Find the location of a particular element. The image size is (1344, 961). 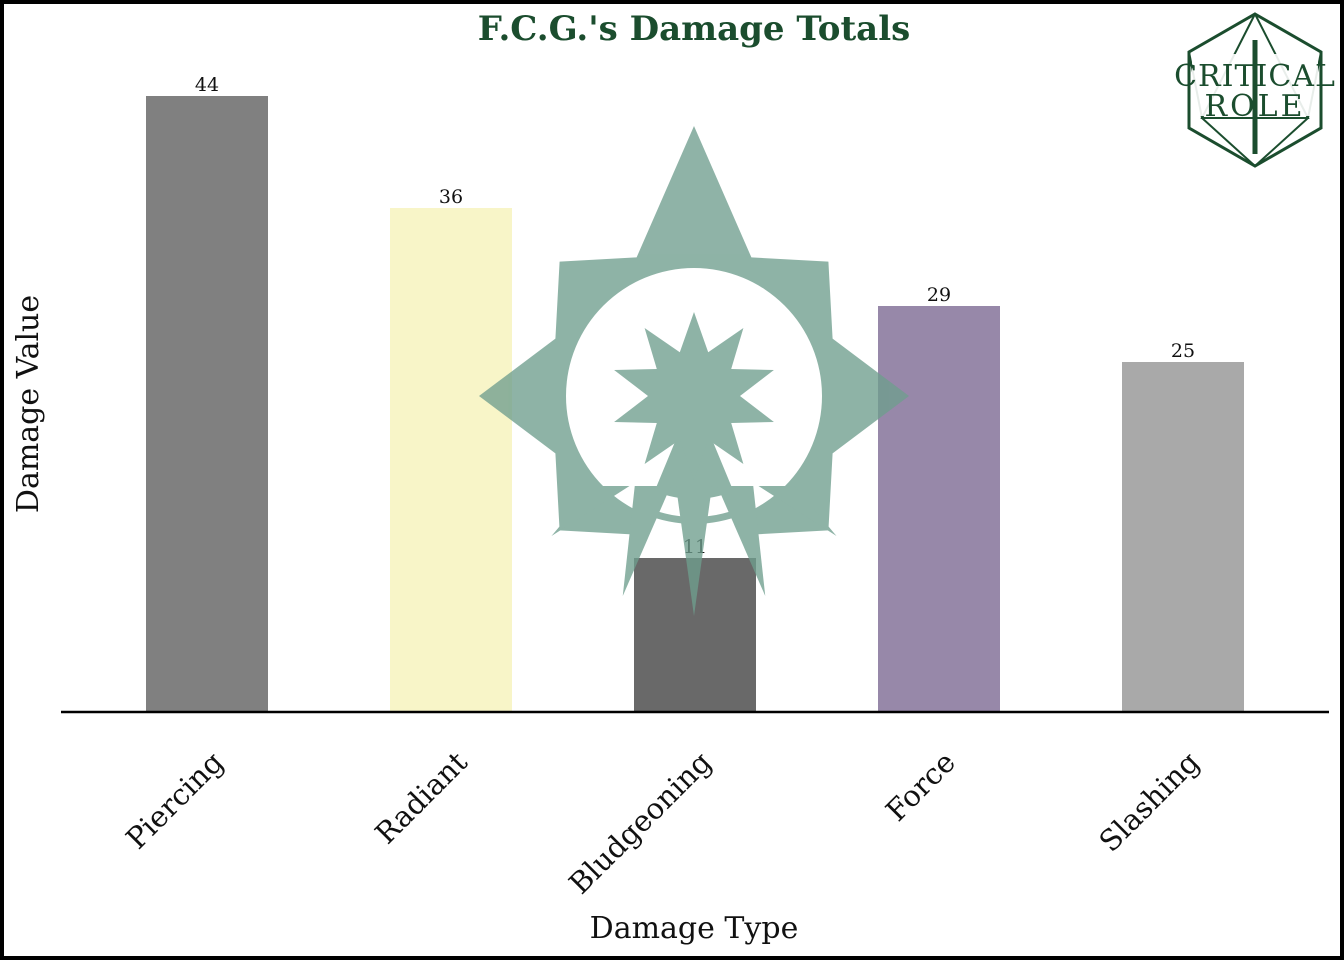

x-tick-label-slashing: Slashing is located at coordinates (1149, 802).